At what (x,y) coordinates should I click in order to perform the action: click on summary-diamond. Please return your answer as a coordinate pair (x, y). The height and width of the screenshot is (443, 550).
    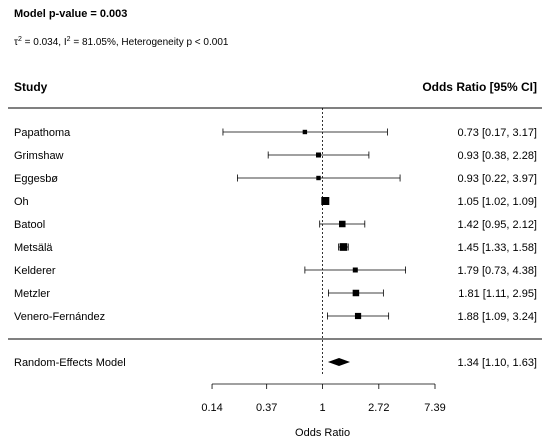
    Looking at the image, I should click on (339, 362).